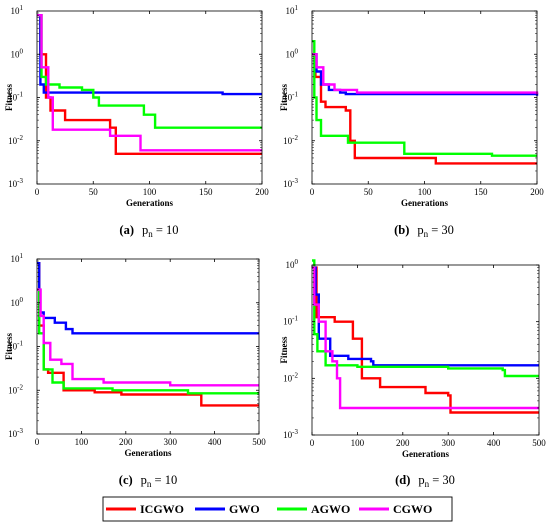 Image resolution: width=550 pixels, height=527 pixels. What do you see at coordinates (148, 481) in the screenshot?
I see `panel-caption-c: (c) pn = 10` at bounding box center [148, 481].